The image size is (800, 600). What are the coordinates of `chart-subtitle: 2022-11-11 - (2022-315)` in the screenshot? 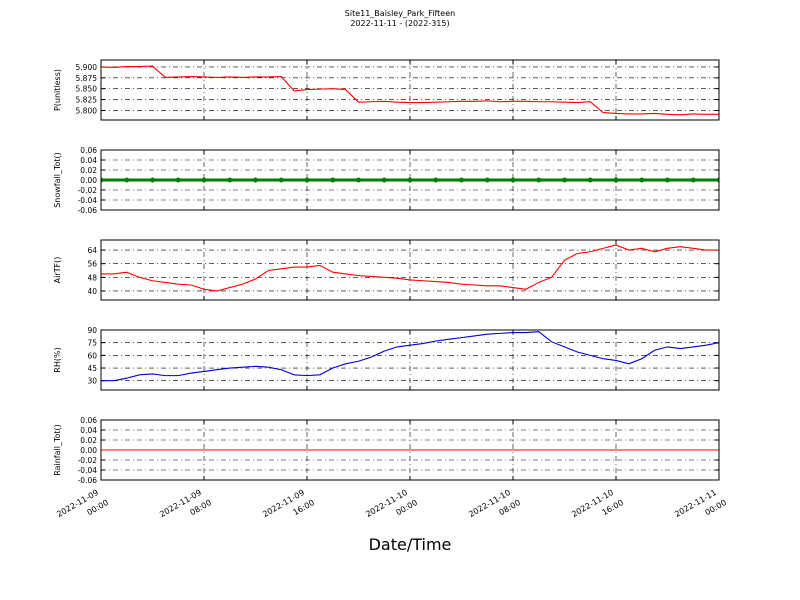 It's located at (399, 23).